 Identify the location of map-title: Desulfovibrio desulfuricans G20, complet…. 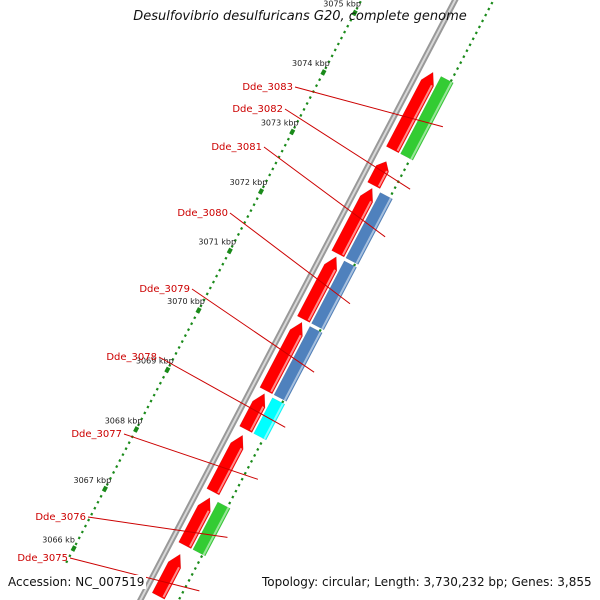
(300, 16).